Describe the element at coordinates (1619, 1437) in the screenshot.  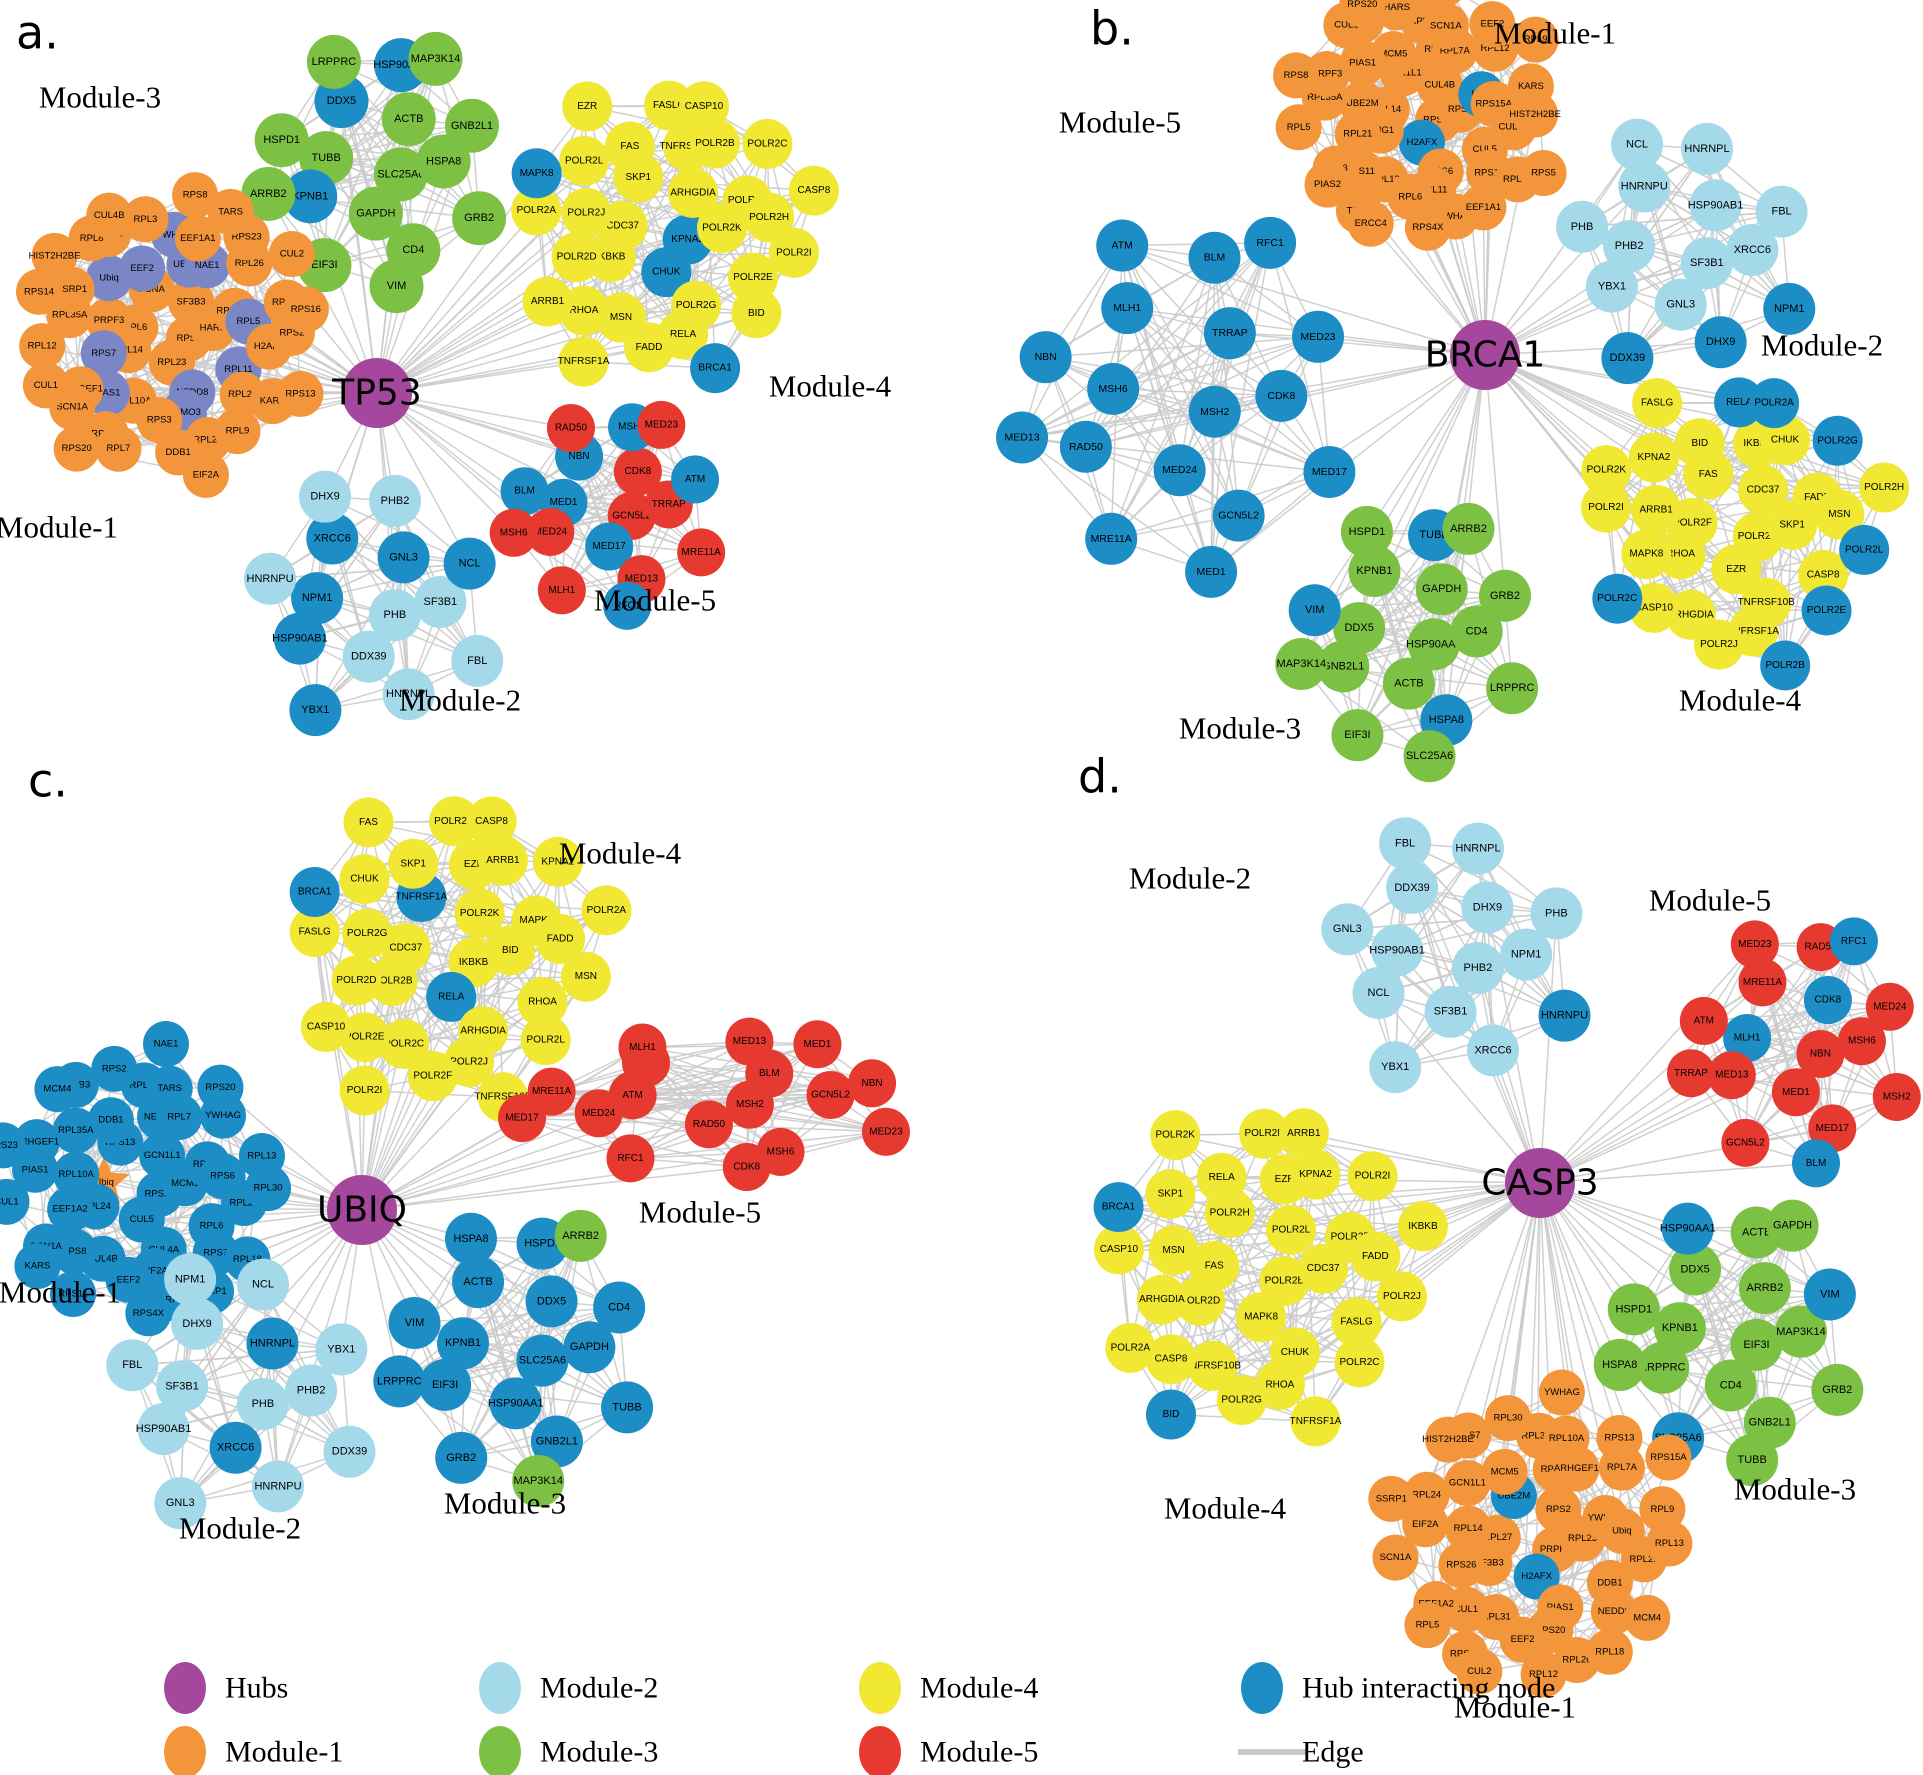
I see `node-label: RPS13` at that location.